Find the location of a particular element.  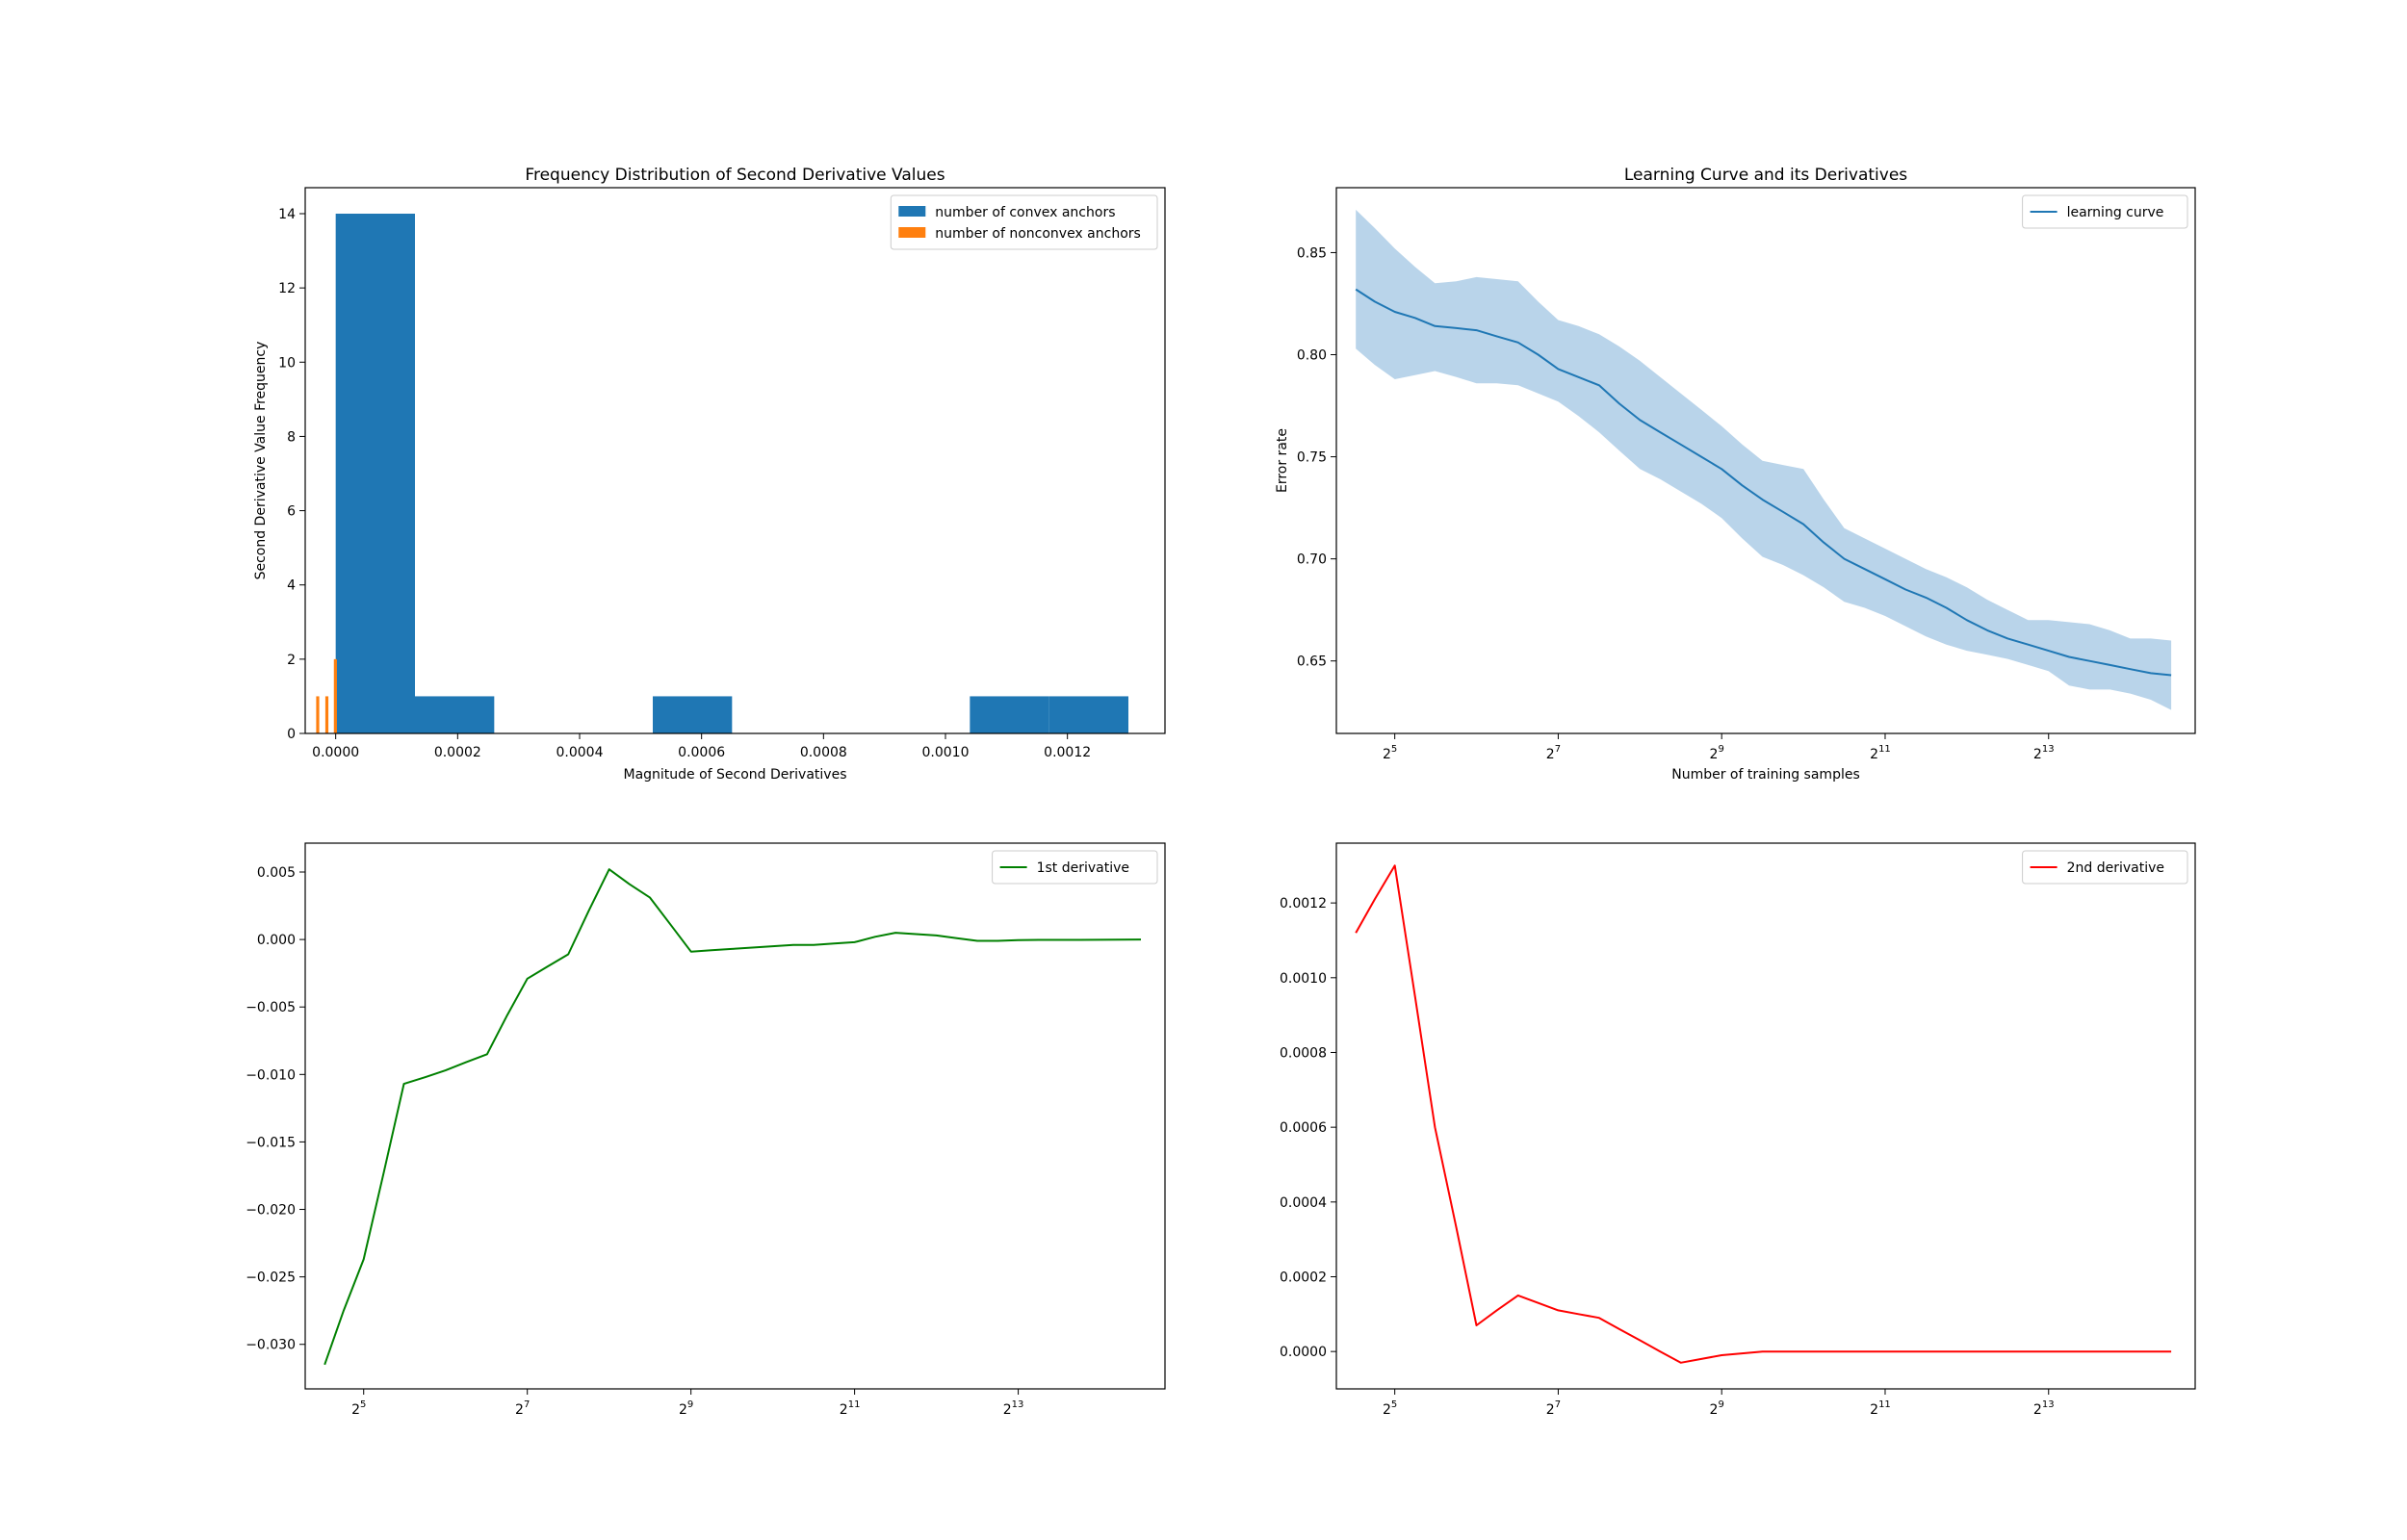

y-axis-label: Error rate is located at coordinates (1282, 460).